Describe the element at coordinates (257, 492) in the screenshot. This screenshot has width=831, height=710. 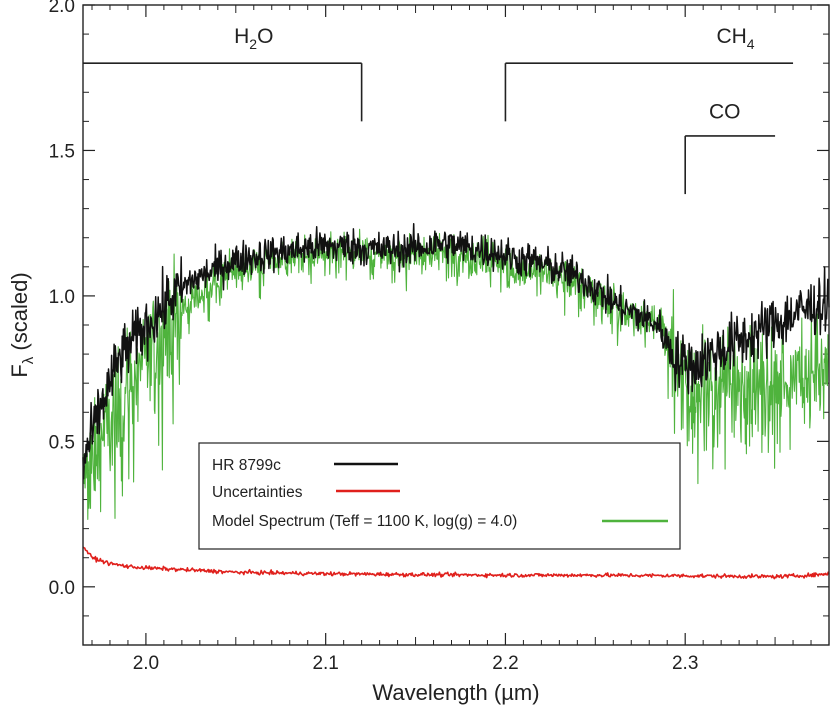
I see `legend-label-uncertainties: Uncertainties` at that location.